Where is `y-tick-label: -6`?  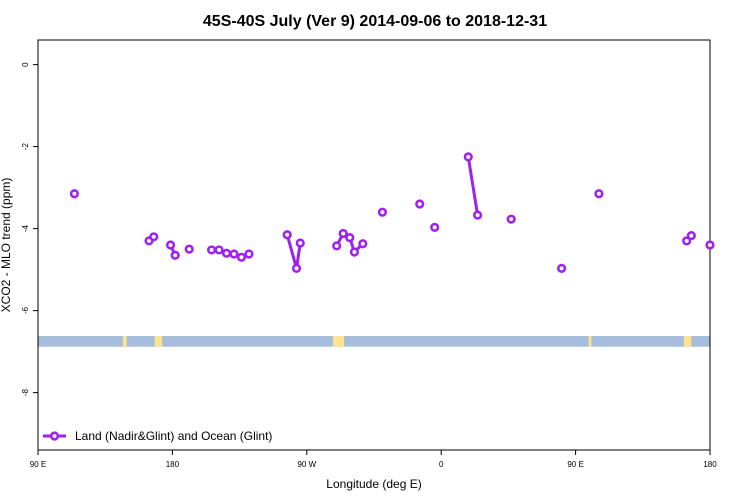 y-tick-label: -6 is located at coordinates (25, 310).